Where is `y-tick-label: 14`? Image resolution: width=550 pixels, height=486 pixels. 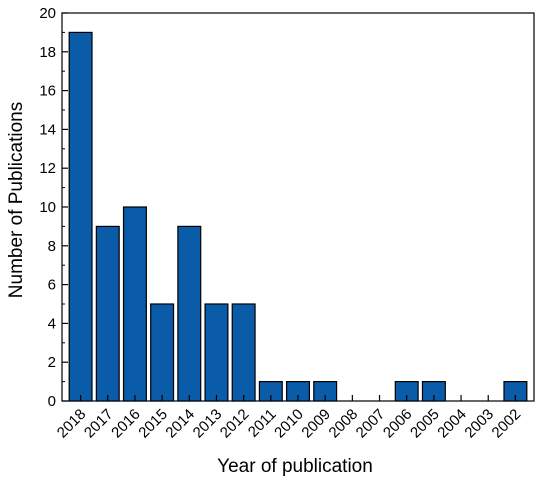
y-tick-label: 14 is located at coordinates (47, 129).